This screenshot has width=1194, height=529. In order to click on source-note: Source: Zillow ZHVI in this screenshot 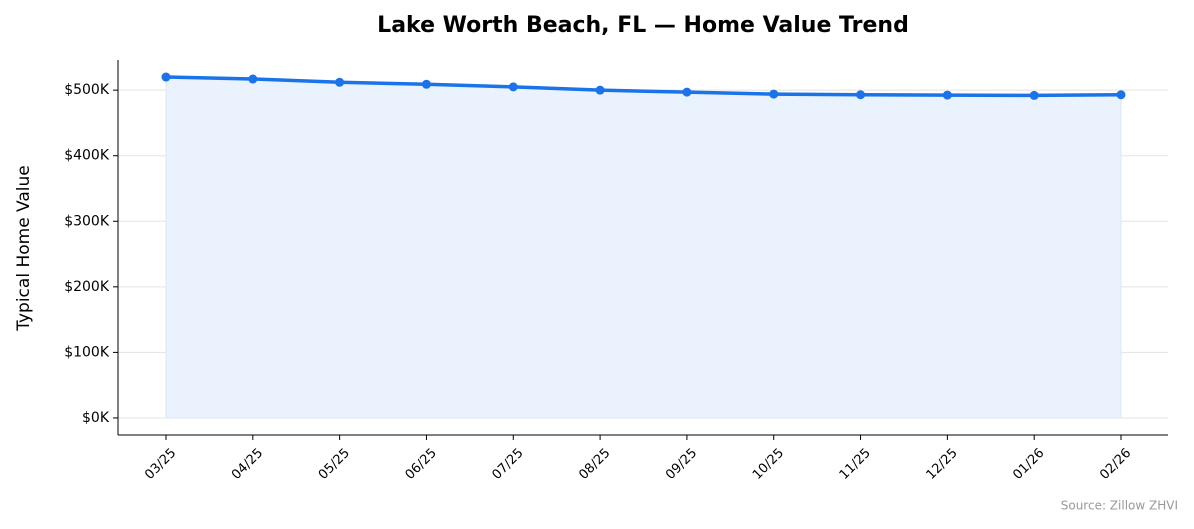, I will do `click(1119, 506)`.